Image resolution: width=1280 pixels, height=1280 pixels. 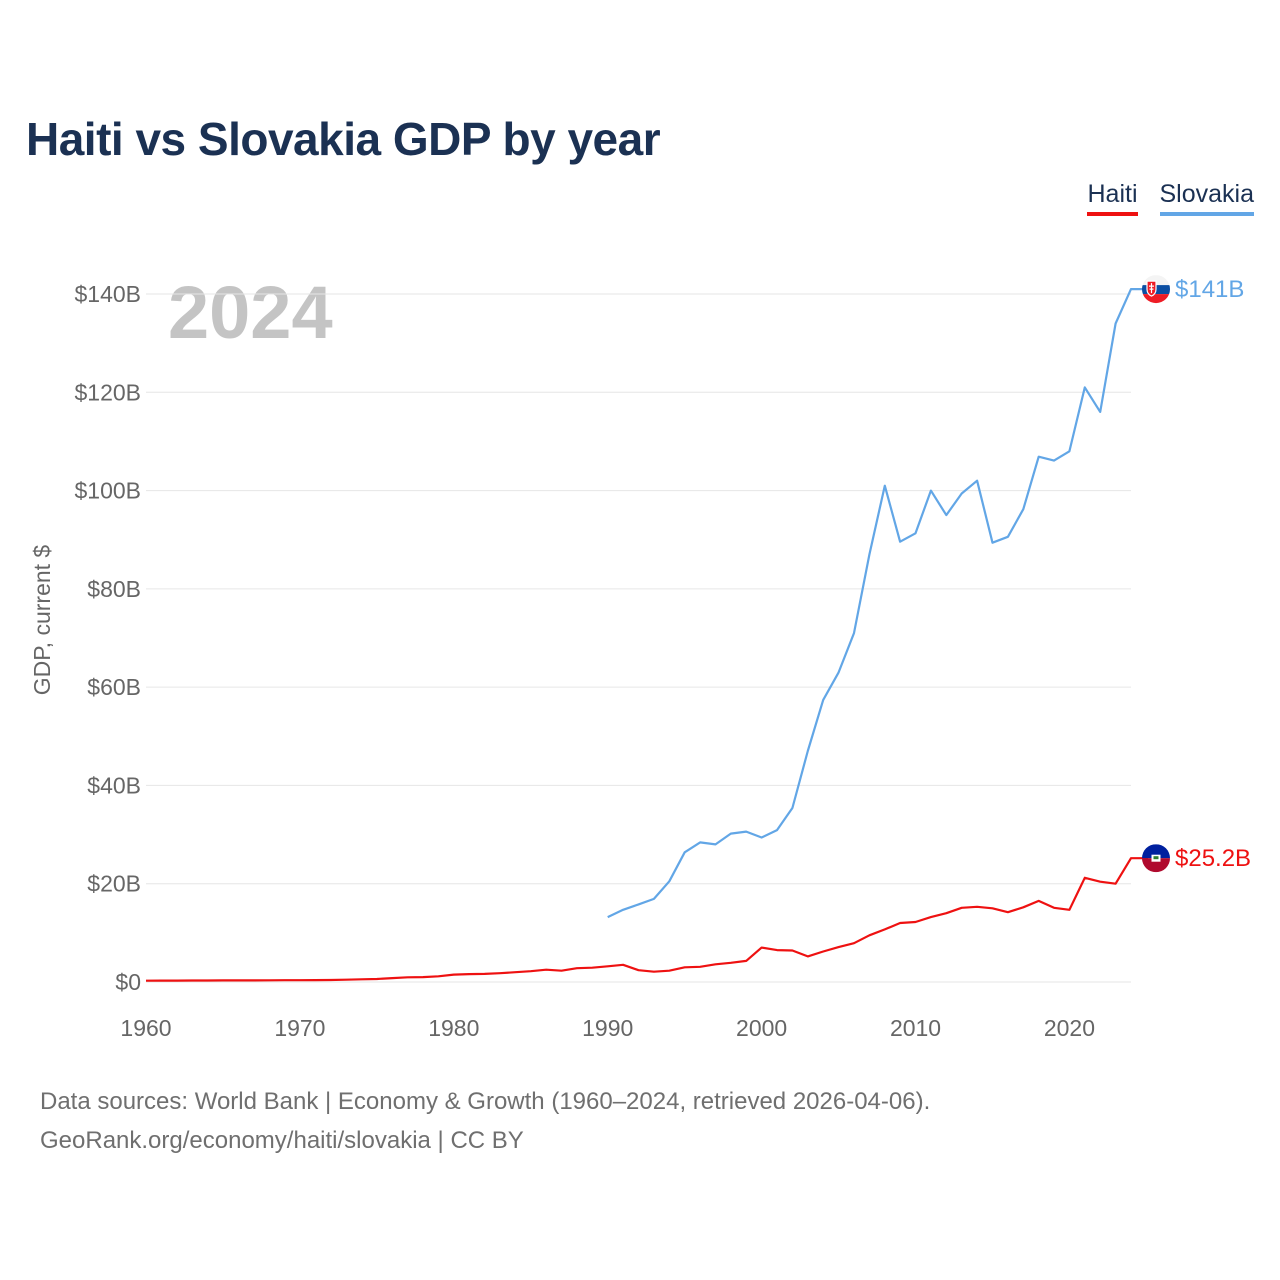 I want to click on y-tick-label: $40B, so click(x=114, y=785).